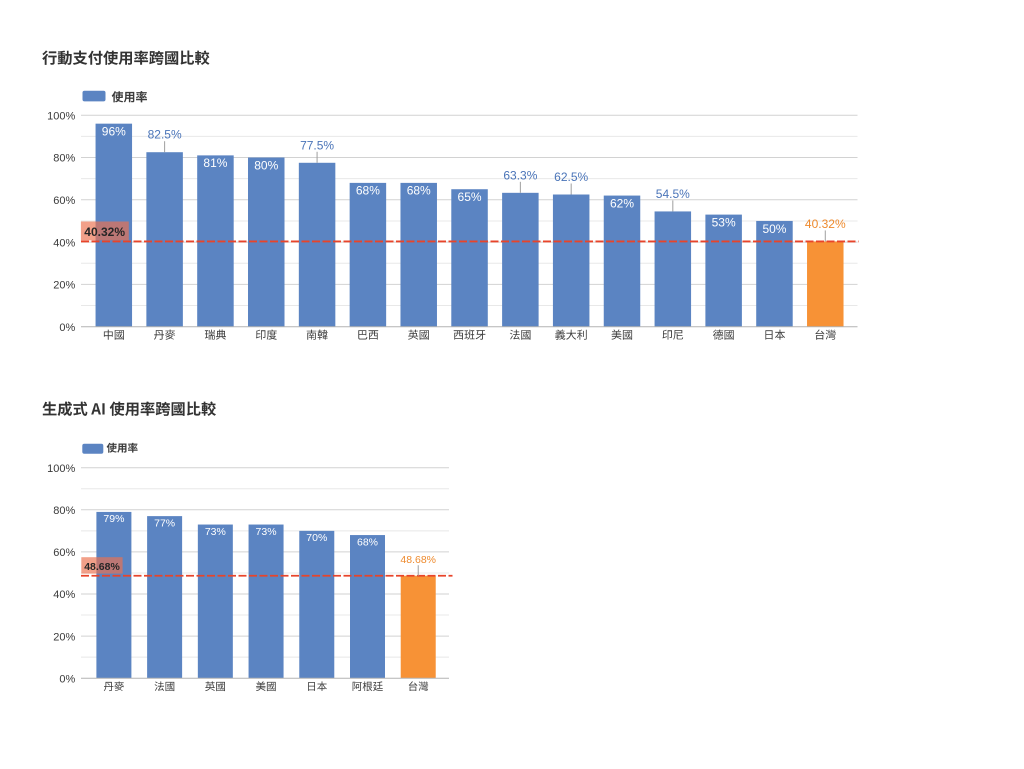  Describe the element at coordinates (724, 222) in the screenshot. I see `svg-text: 53%` at that location.